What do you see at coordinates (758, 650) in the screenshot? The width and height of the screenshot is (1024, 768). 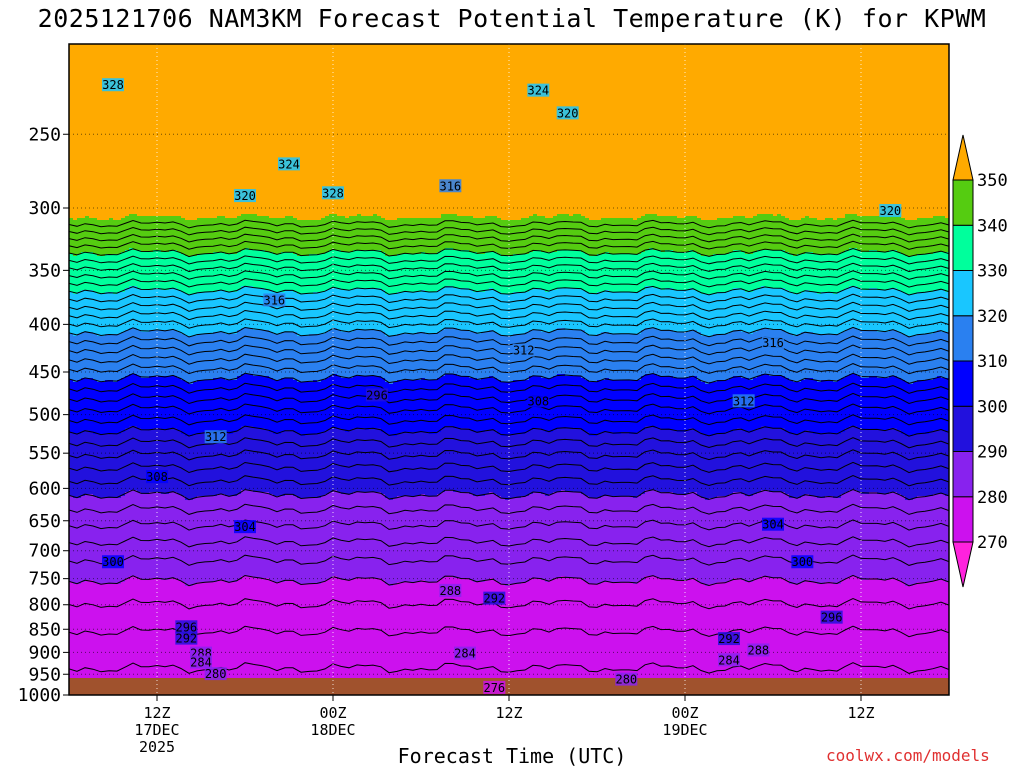 I see `contour-label-text: 288` at bounding box center [758, 650].